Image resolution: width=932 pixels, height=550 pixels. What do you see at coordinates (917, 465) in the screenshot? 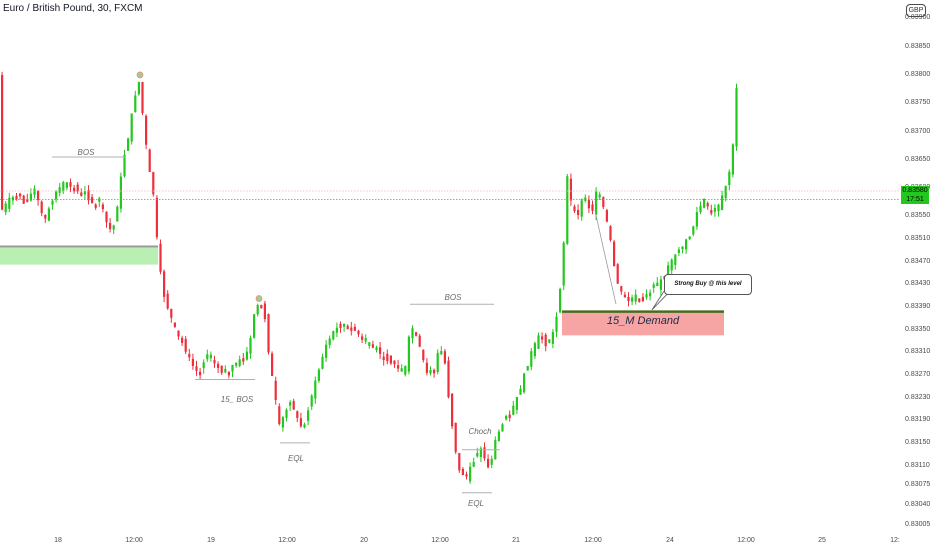
I see `price-tick-label: 0.83110` at bounding box center [917, 465].